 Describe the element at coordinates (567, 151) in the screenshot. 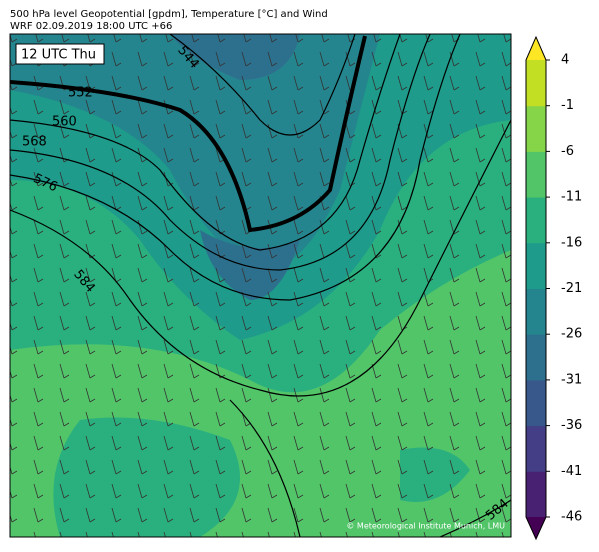

I see `colorbar-tick-label: -6` at that location.